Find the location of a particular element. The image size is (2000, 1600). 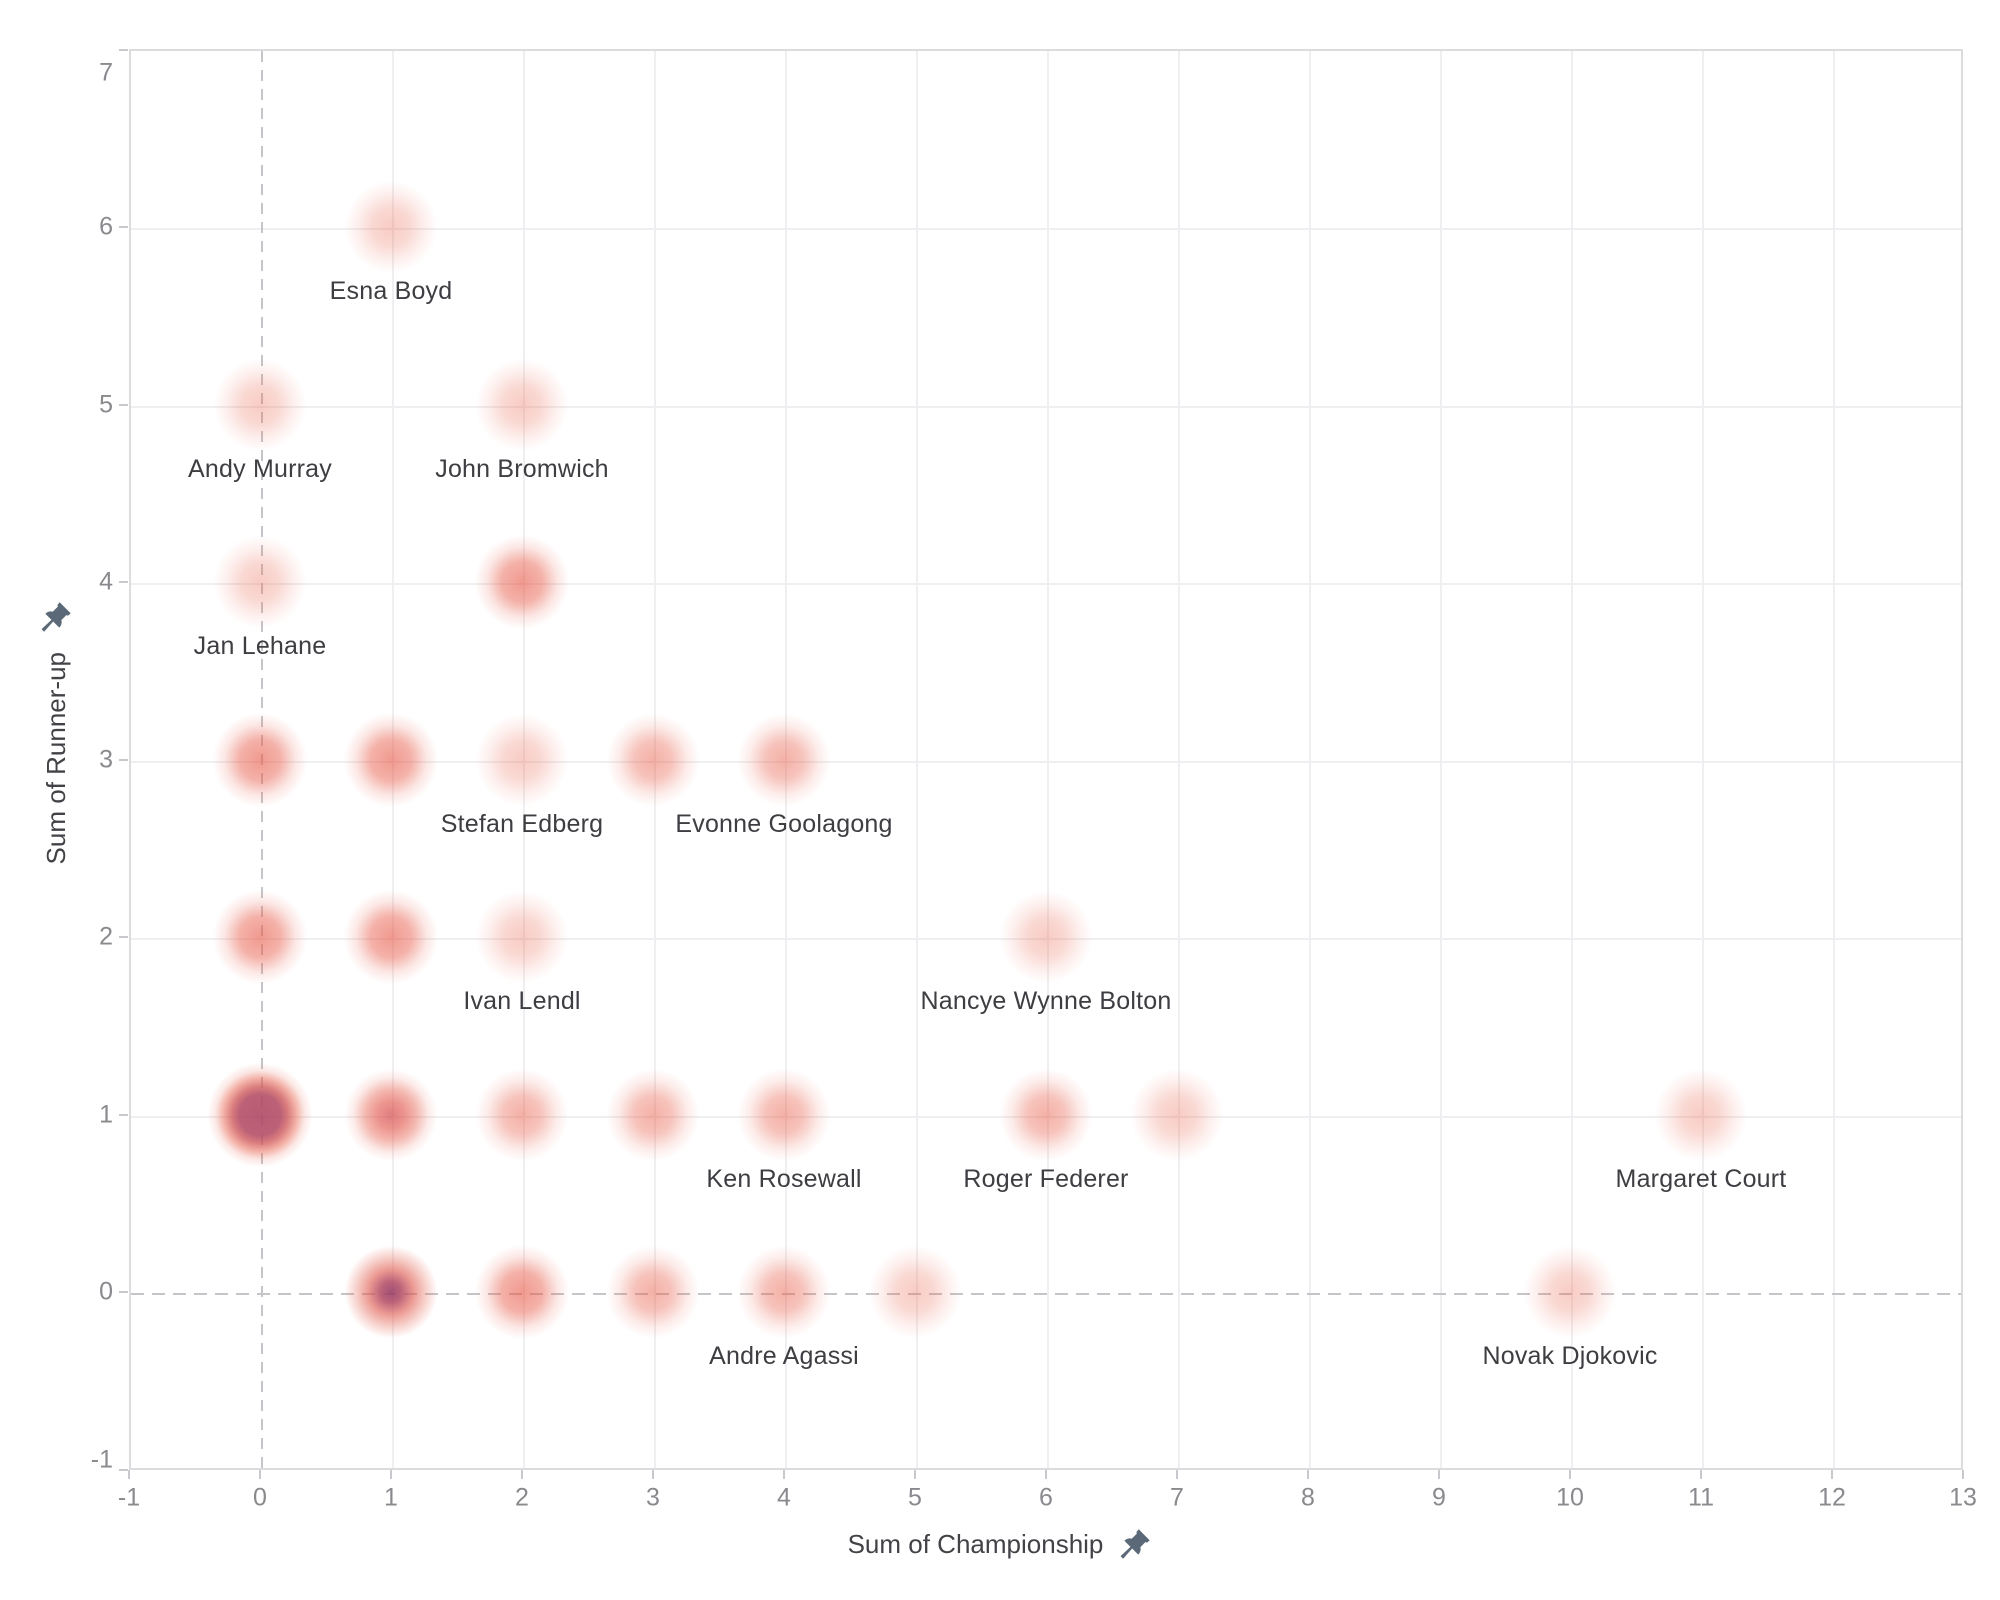

mark-label: Andre Agassi is located at coordinates (784, 1356).